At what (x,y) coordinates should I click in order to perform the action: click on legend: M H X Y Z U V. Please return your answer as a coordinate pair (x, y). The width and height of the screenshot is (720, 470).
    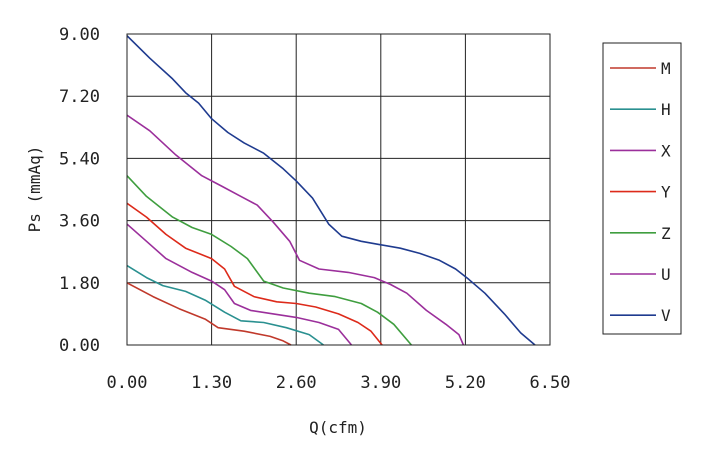
    Looking at the image, I should click on (642, 188).